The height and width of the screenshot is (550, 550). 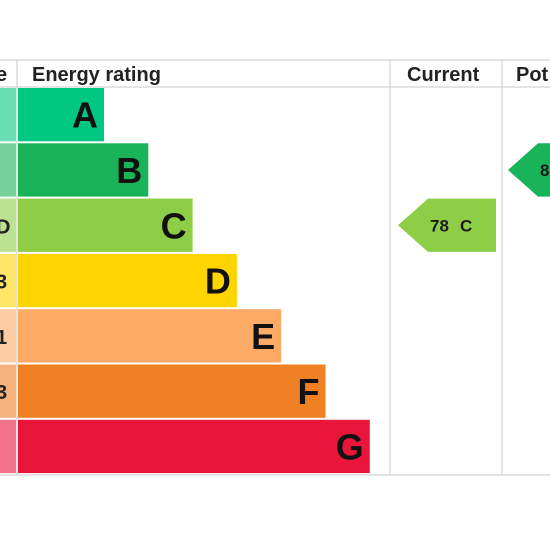 I want to click on header-current: Current, so click(x=443, y=75).